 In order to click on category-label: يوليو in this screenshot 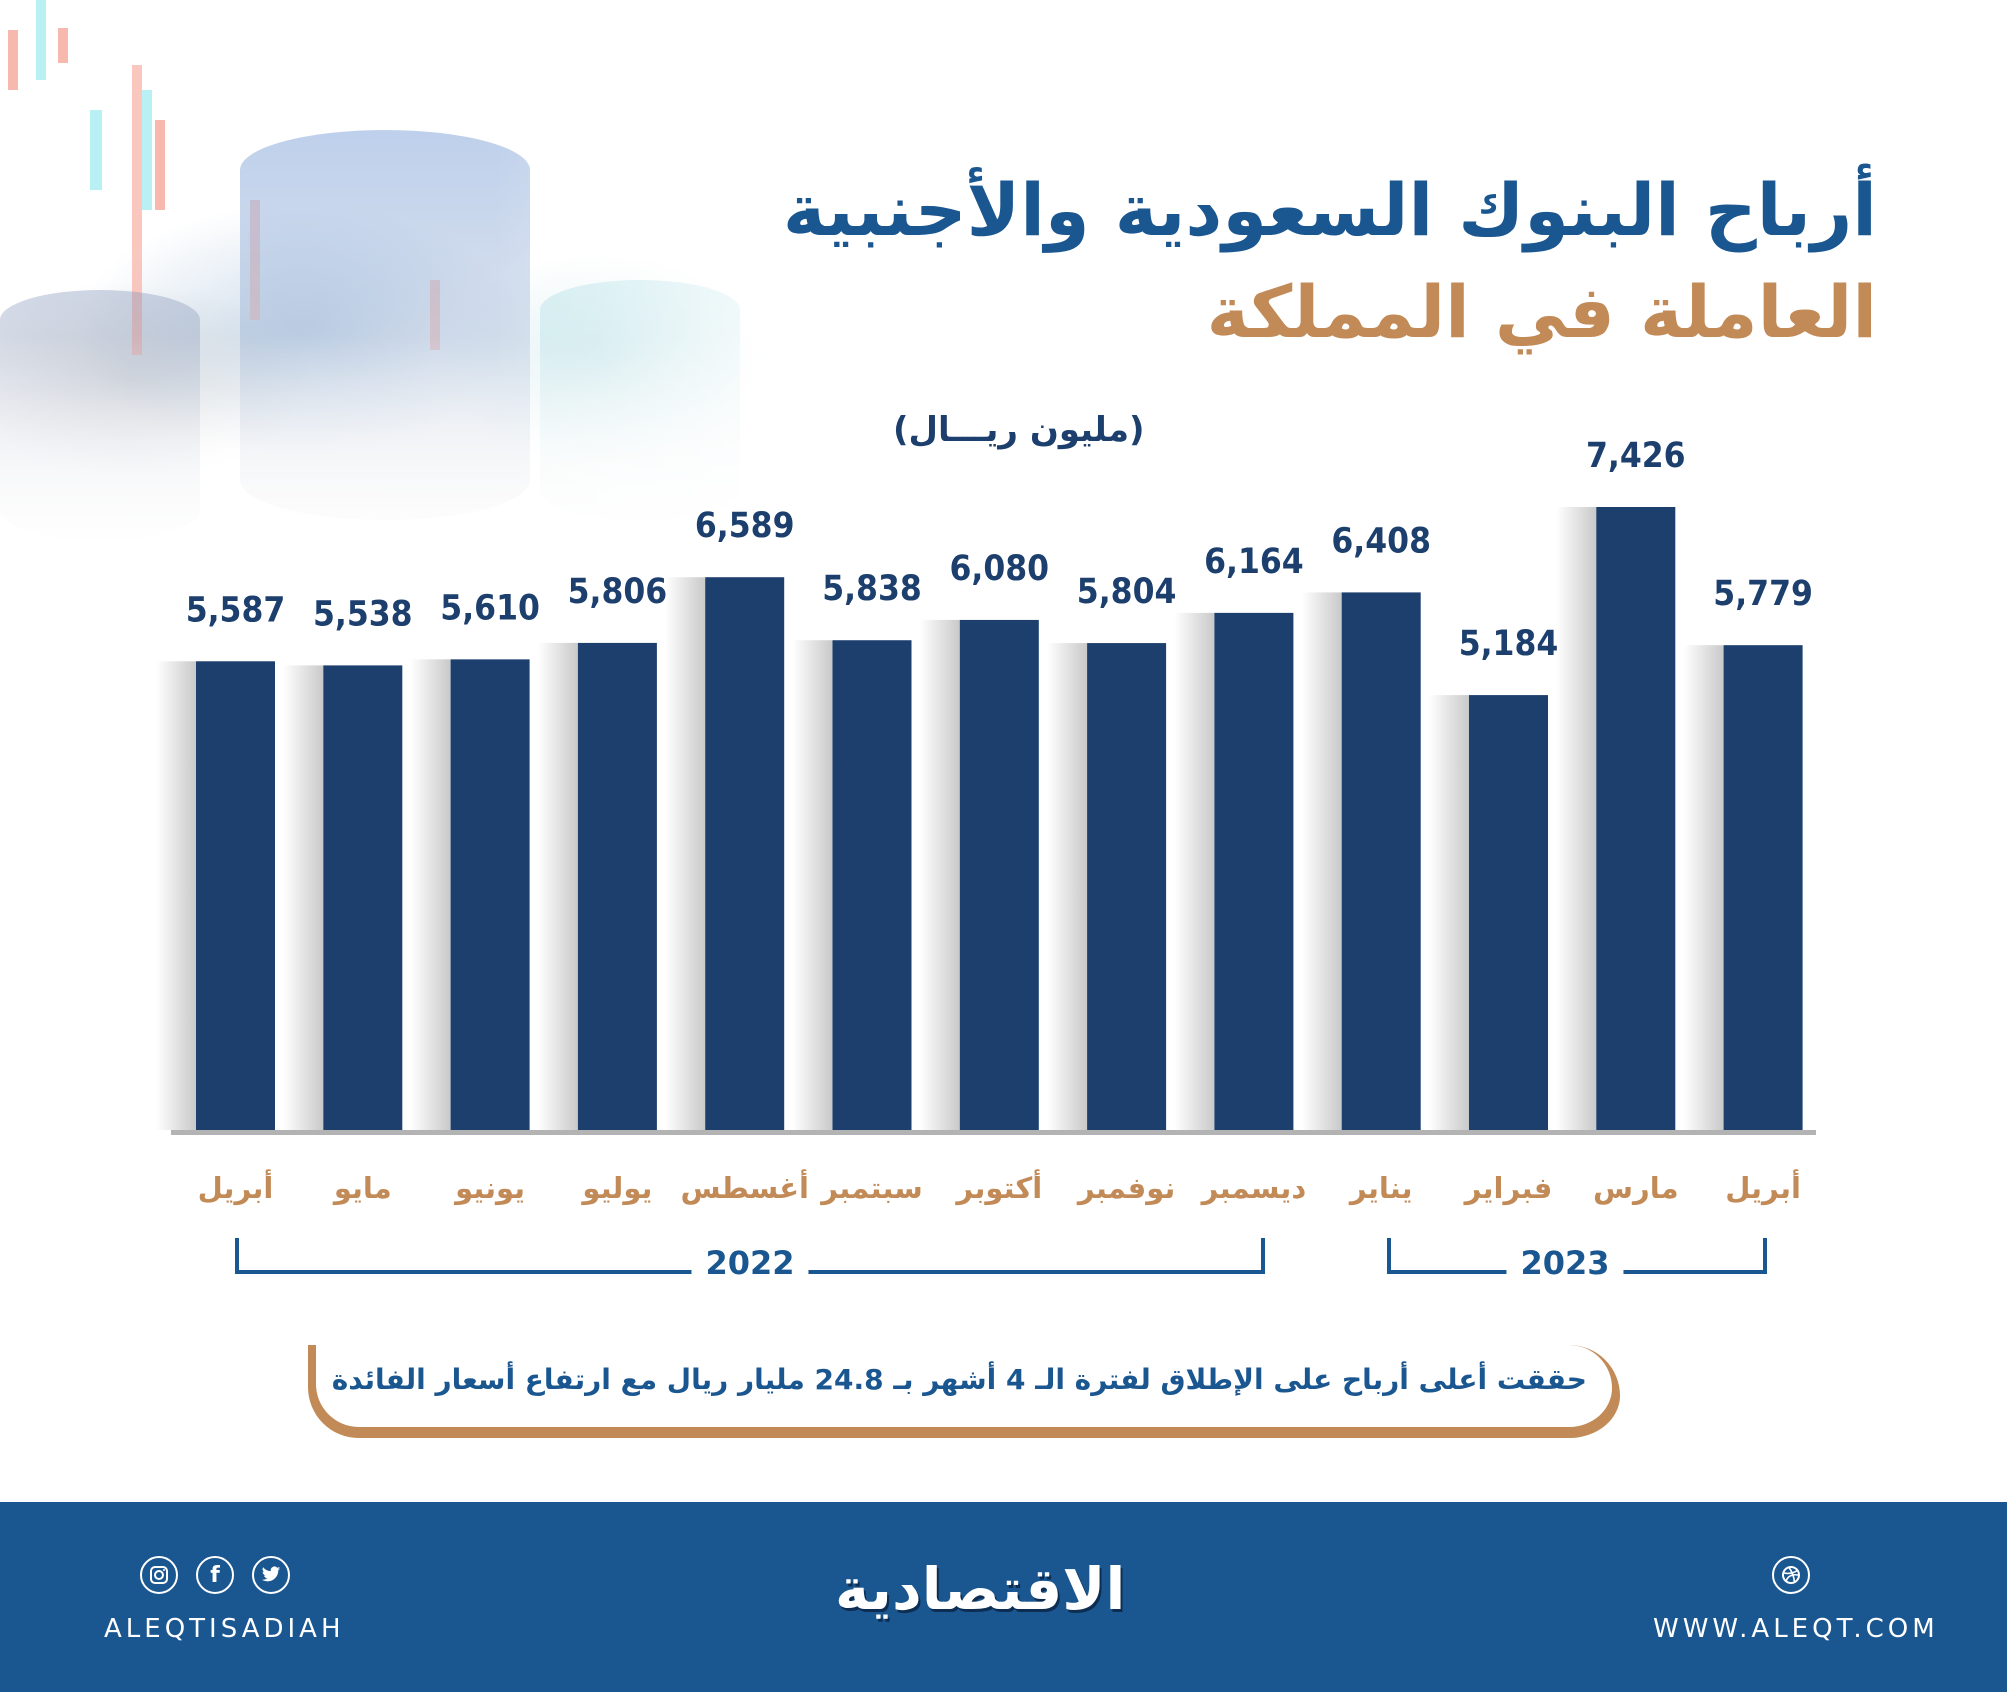, I will do `click(616, 1188)`.